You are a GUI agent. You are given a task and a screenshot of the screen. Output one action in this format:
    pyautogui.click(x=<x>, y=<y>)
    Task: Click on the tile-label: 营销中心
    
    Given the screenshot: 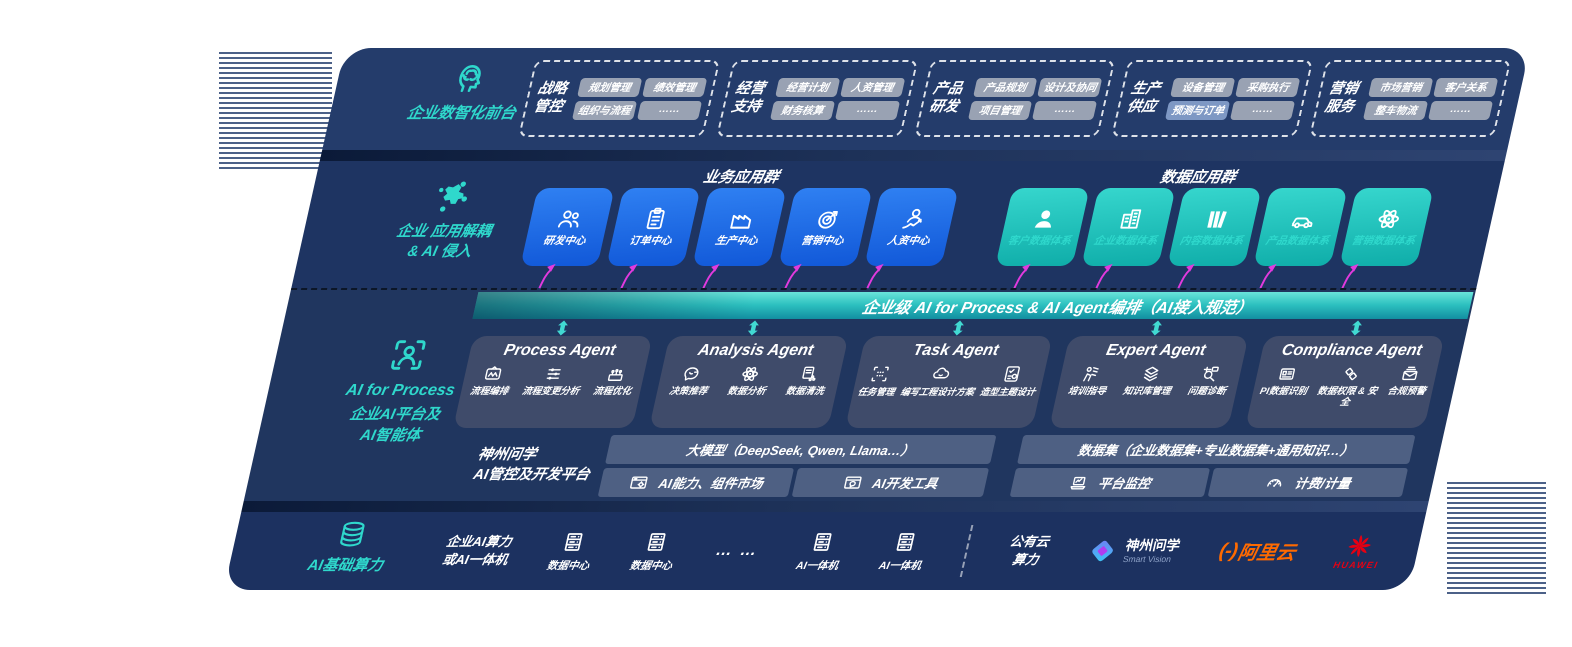 What is the action you would take?
    pyautogui.click(x=822, y=241)
    